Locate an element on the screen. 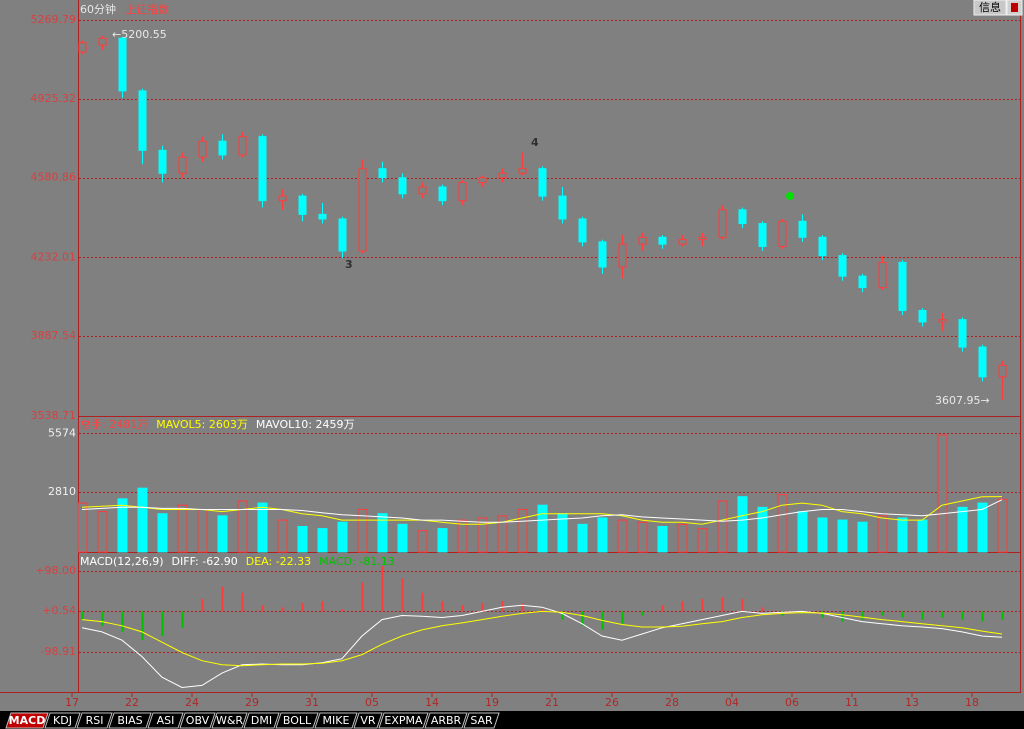 The height and width of the screenshot is (729, 1024). tab-label: OBV is located at coordinates (198, 720).